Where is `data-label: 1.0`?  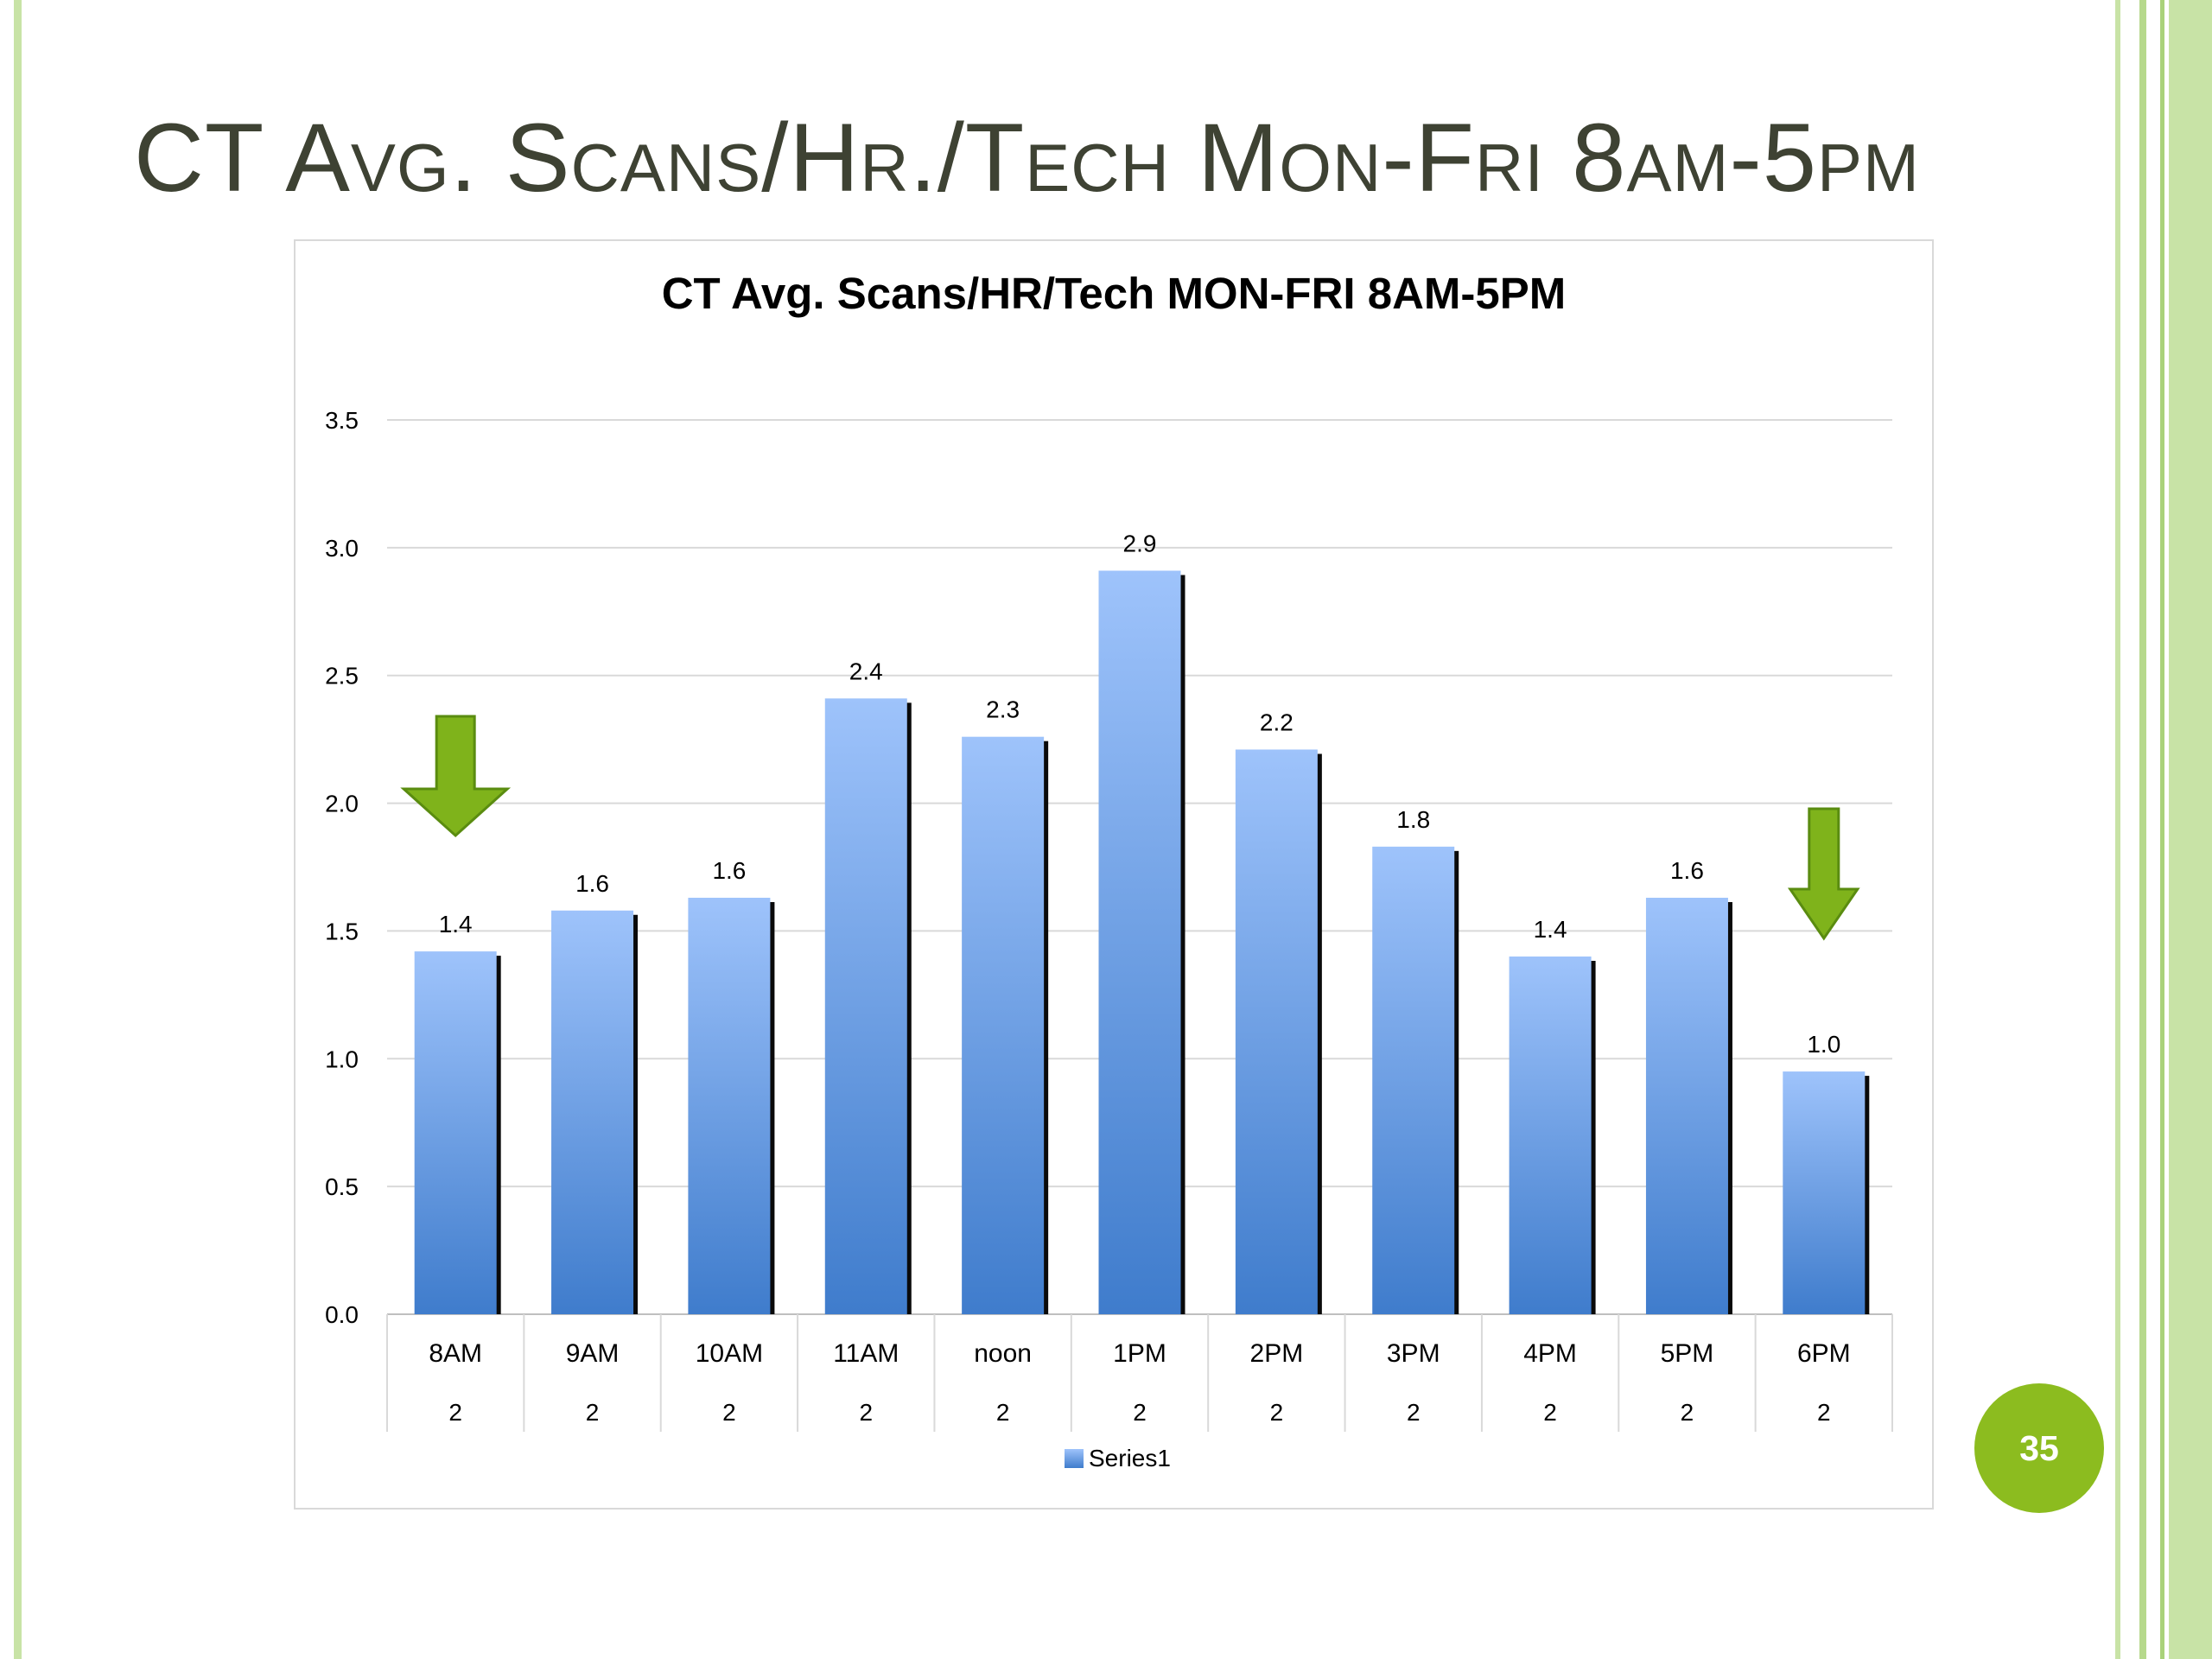
data-label: 1.0 is located at coordinates (1823, 1044).